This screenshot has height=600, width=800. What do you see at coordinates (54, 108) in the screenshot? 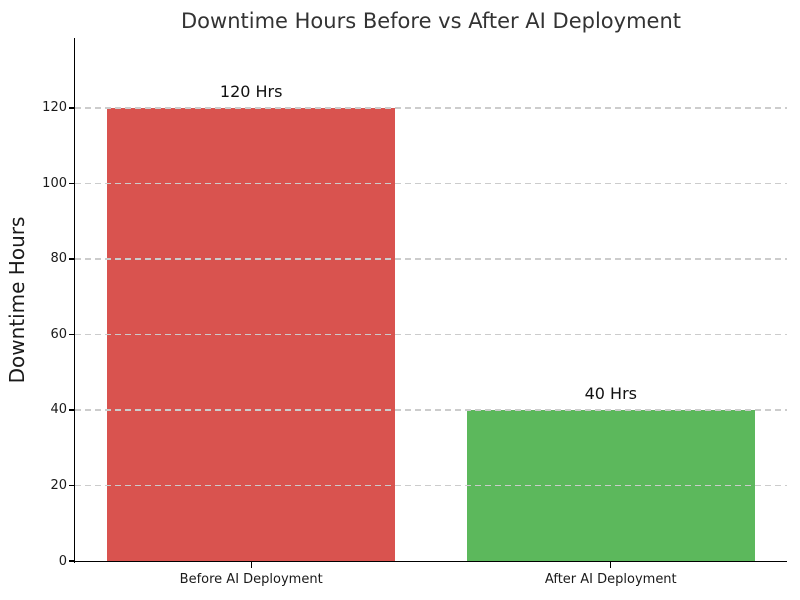
I see `ytick-label-120: 120` at bounding box center [54, 108].